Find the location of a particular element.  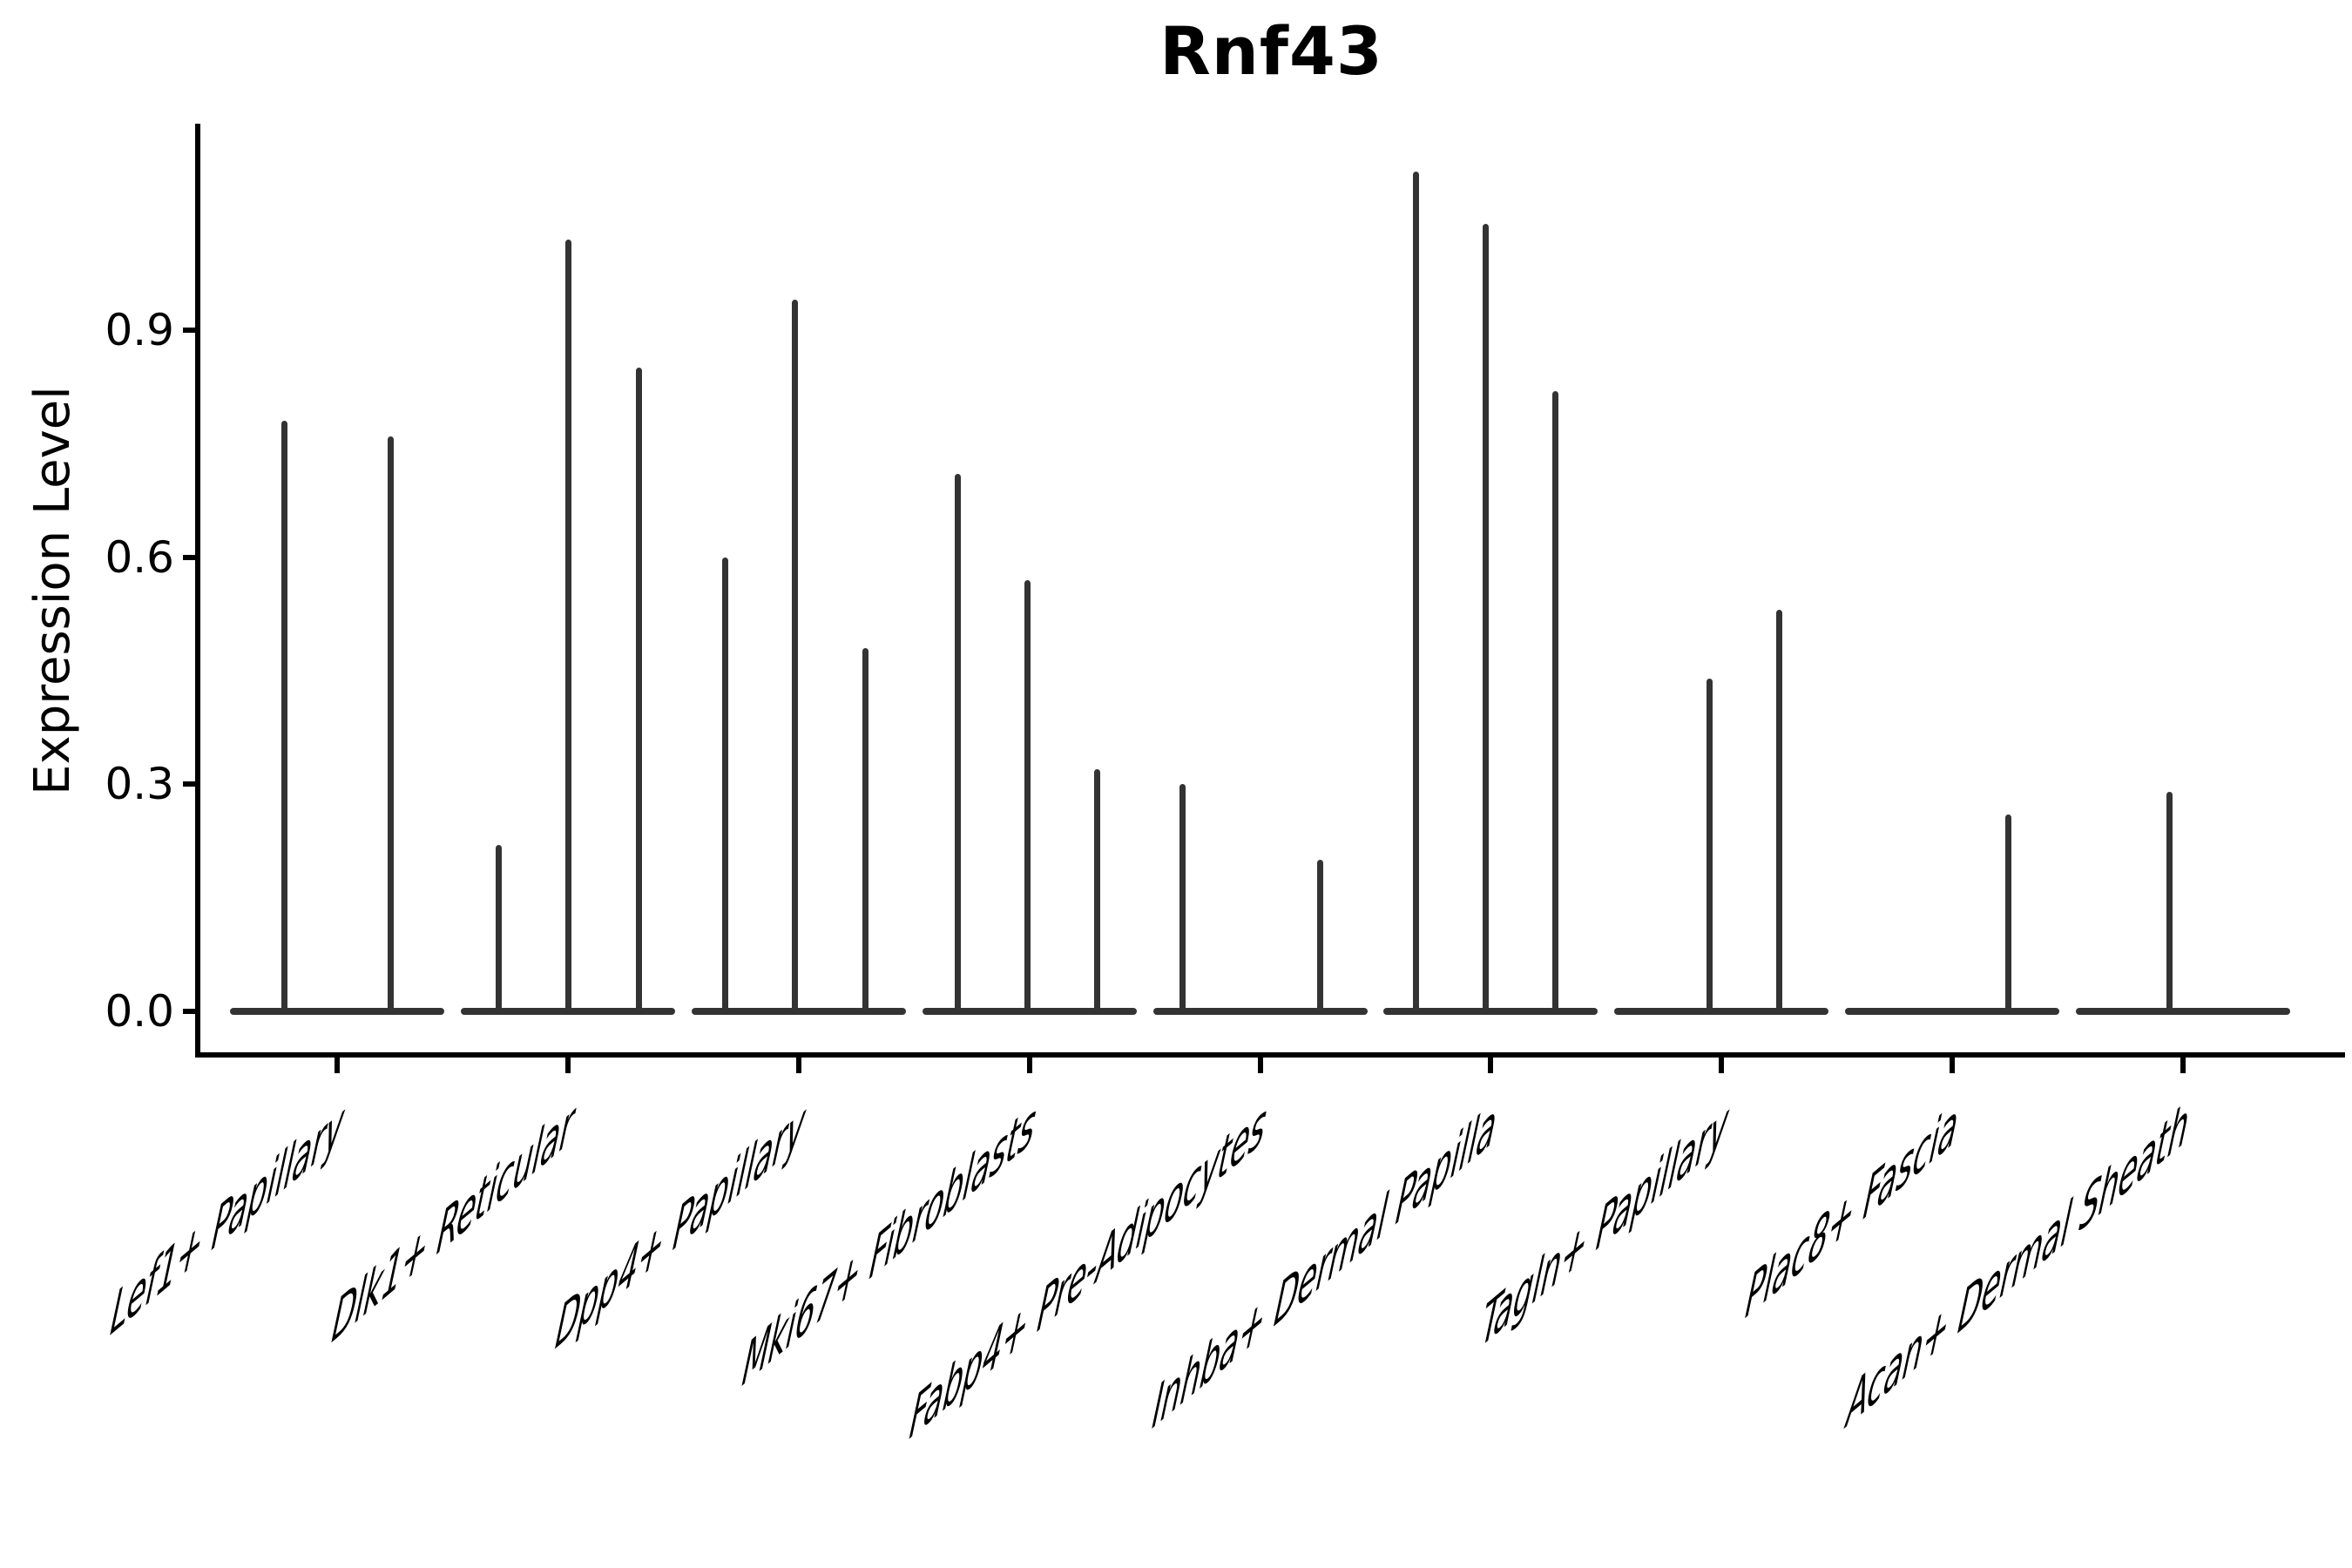

x-tick-label: Fabp4+ Pre-Adipocytes is located at coordinates (1088, 1270).